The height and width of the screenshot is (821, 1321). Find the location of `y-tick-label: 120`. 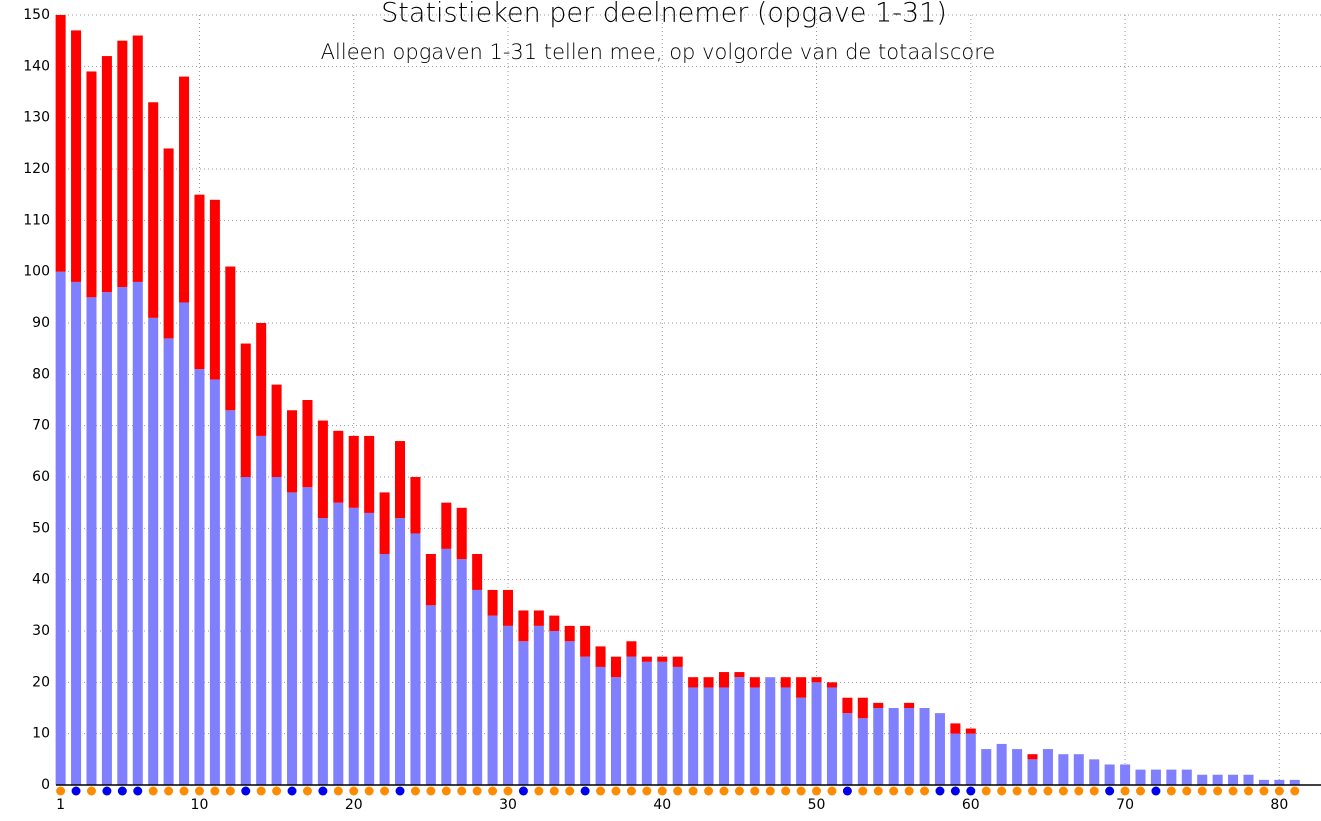

y-tick-label: 120 is located at coordinates (36, 169).